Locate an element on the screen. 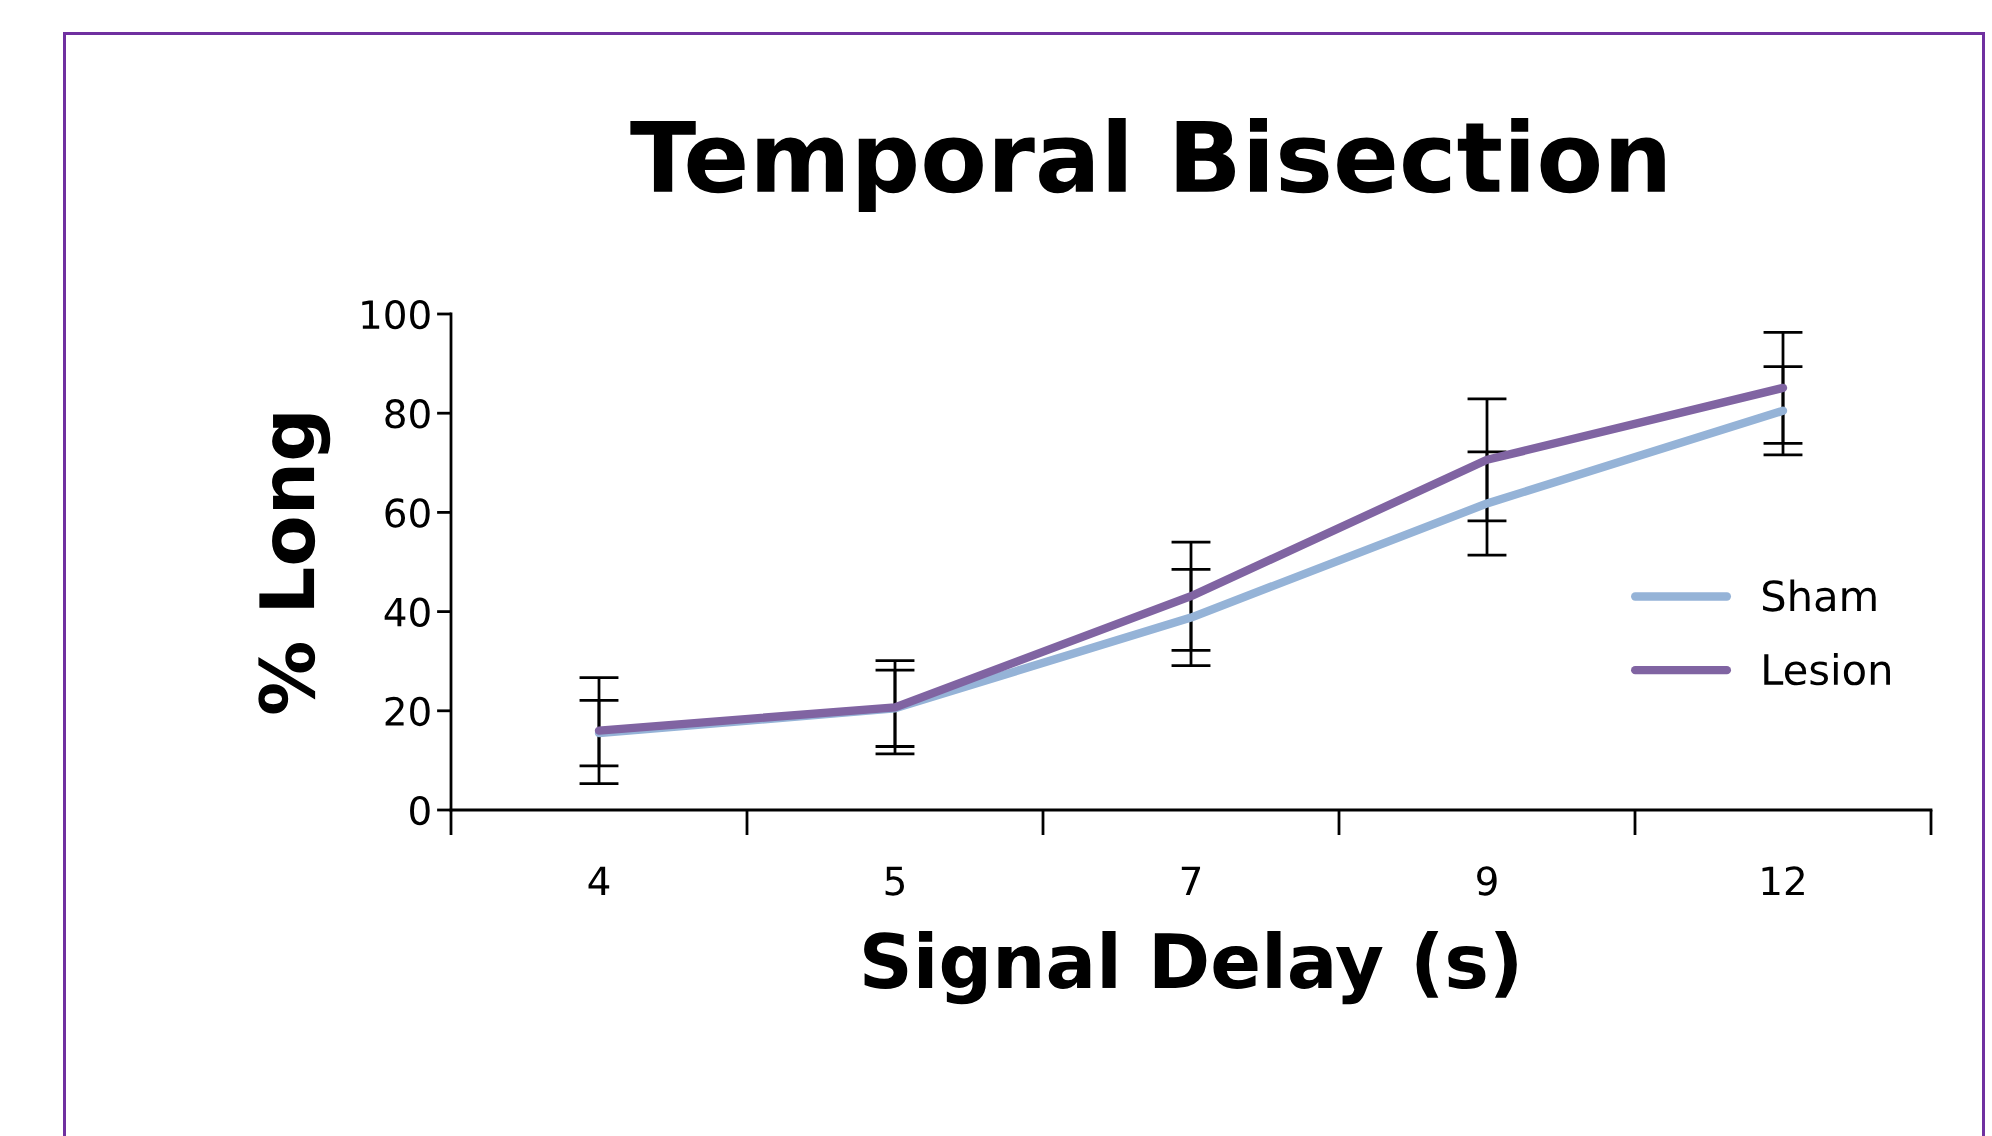 Image resolution: width=1992 pixels, height=1136 pixels. chart-title: Temporal Bisection is located at coordinates (1147, 165).